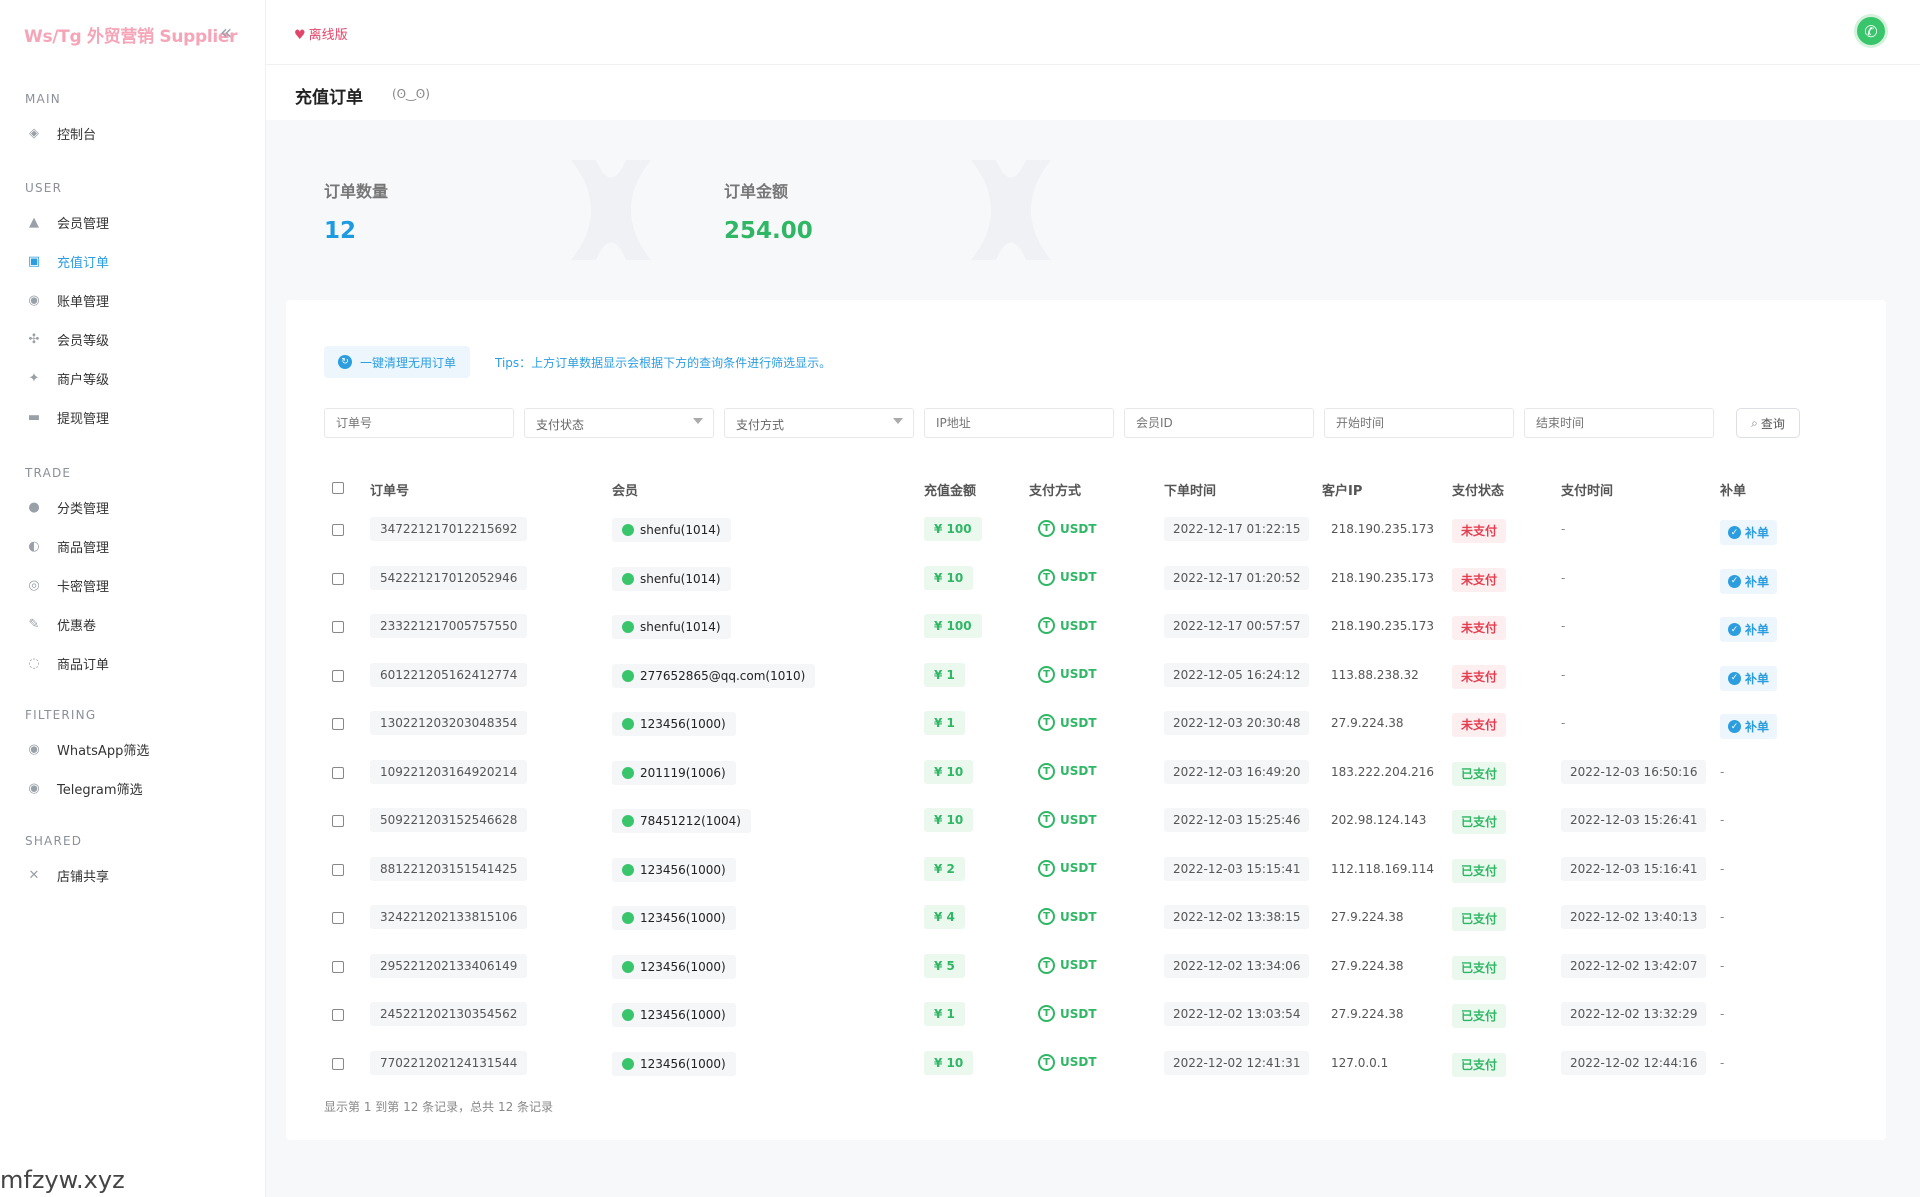 The image size is (1920, 1197). What do you see at coordinates (449, 1014) in the screenshot?
I see `order-number: 245221202130354562` at bounding box center [449, 1014].